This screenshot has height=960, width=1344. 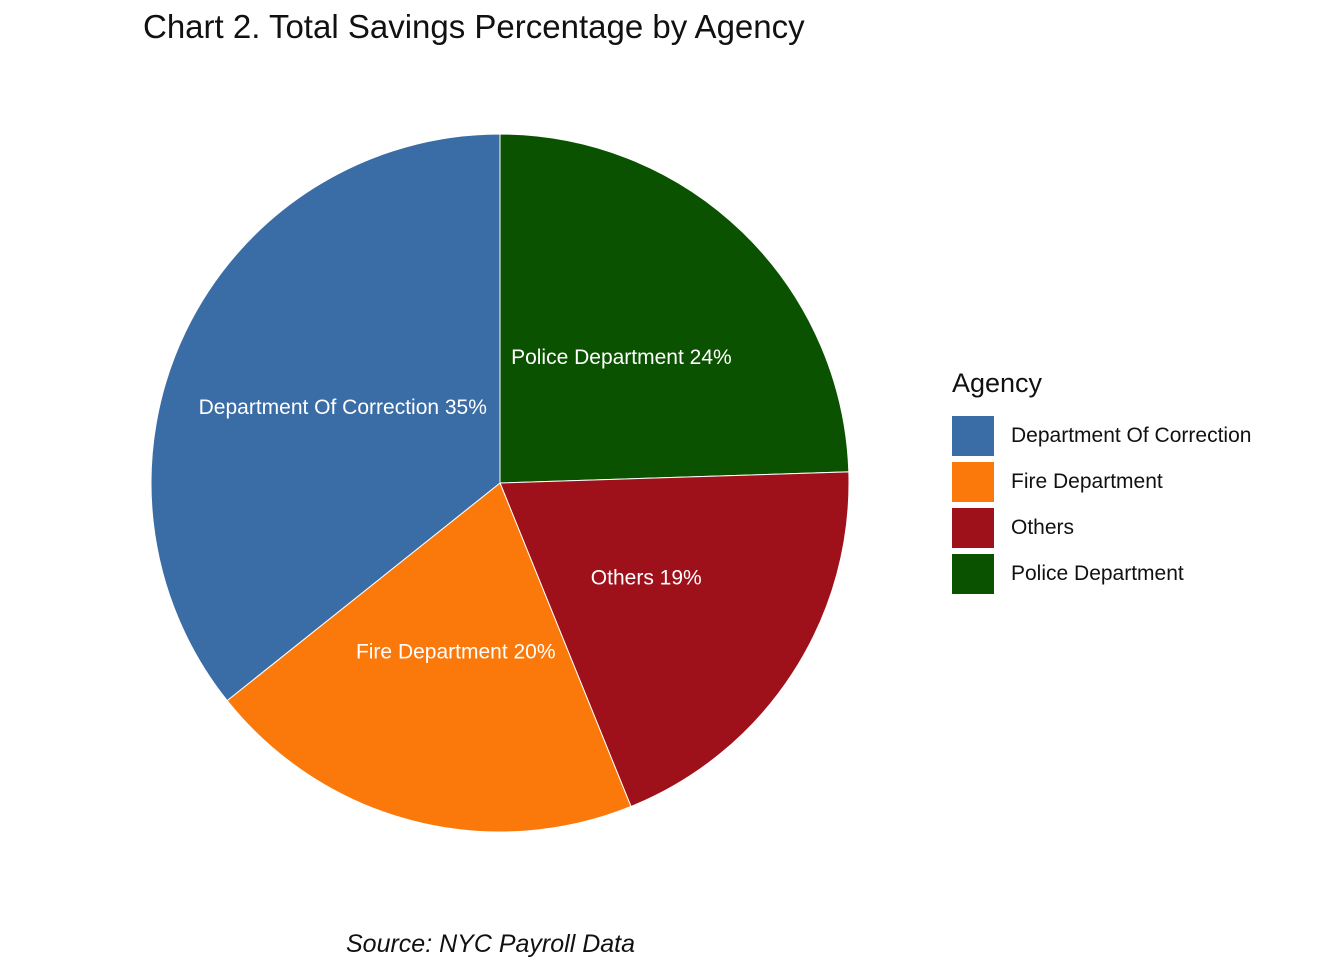 I want to click on legend-item: Police Department, so click(x=1101, y=574).